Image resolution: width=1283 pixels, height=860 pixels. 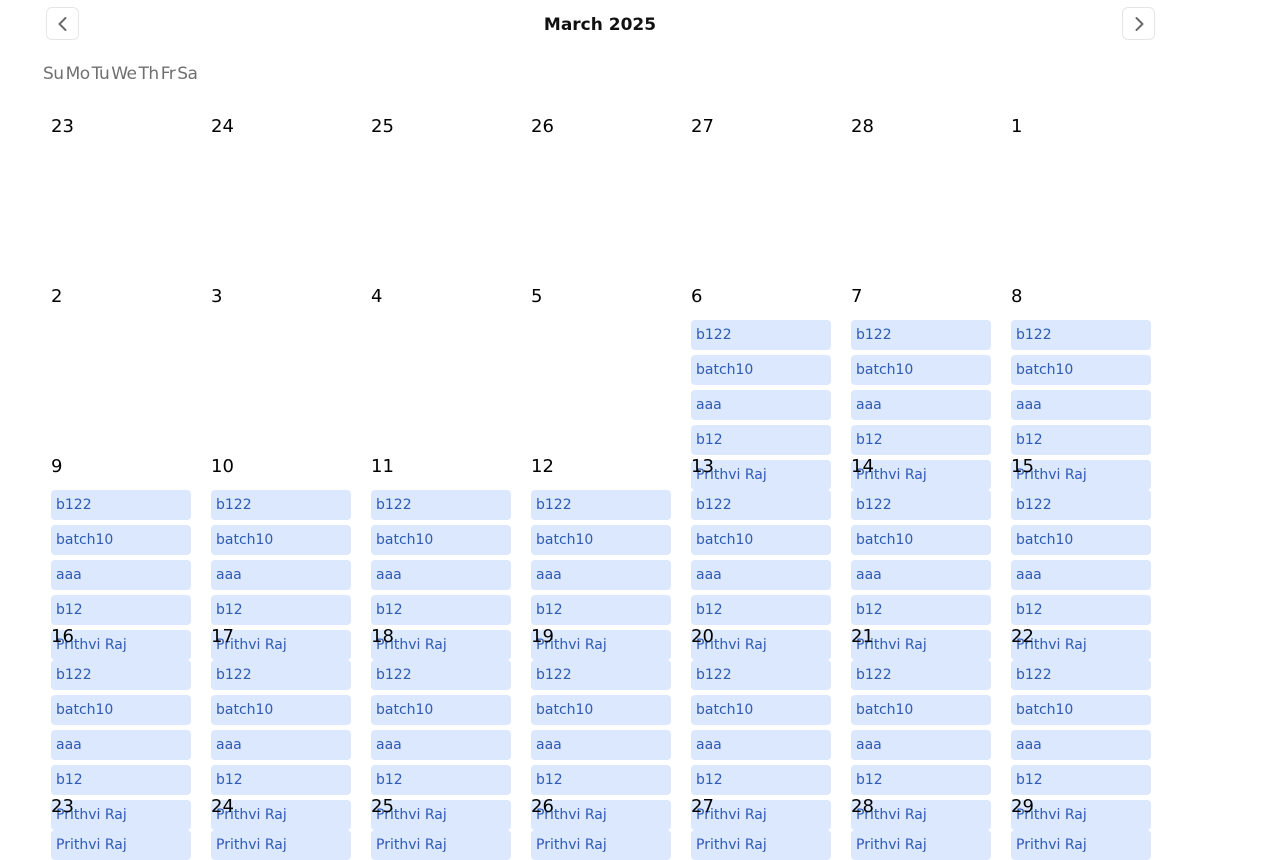 What do you see at coordinates (697, 296) in the screenshot?
I see `day-number: 6` at bounding box center [697, 296].